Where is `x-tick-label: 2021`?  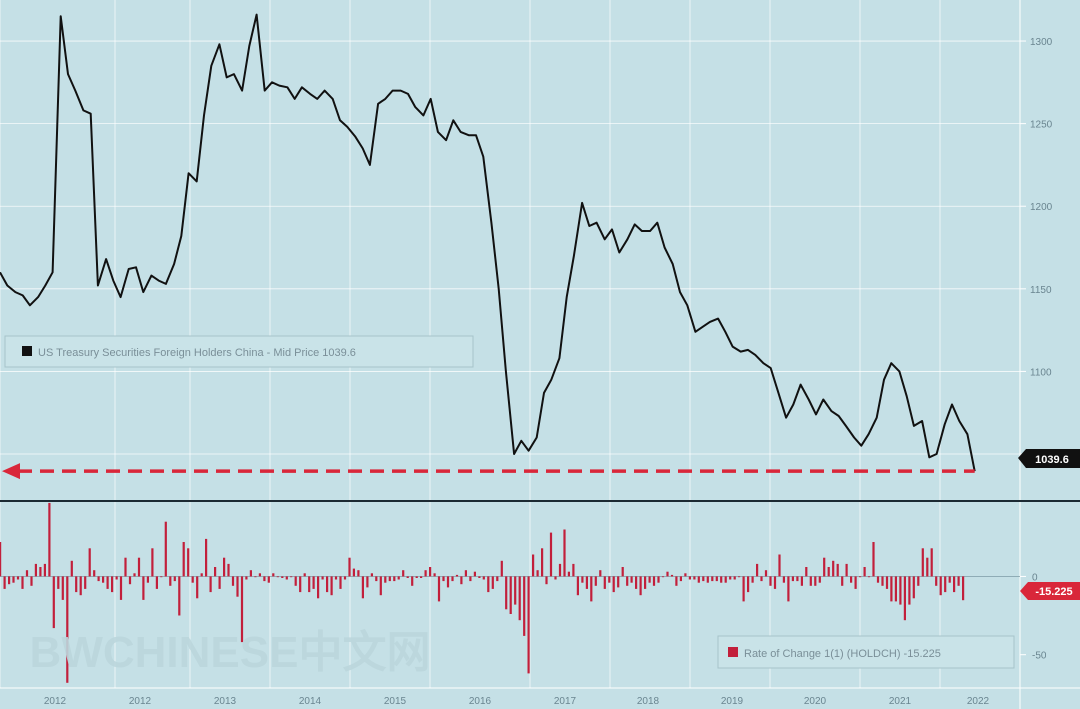
x-tick-label: 2021 is located at coordinates (900, 701).